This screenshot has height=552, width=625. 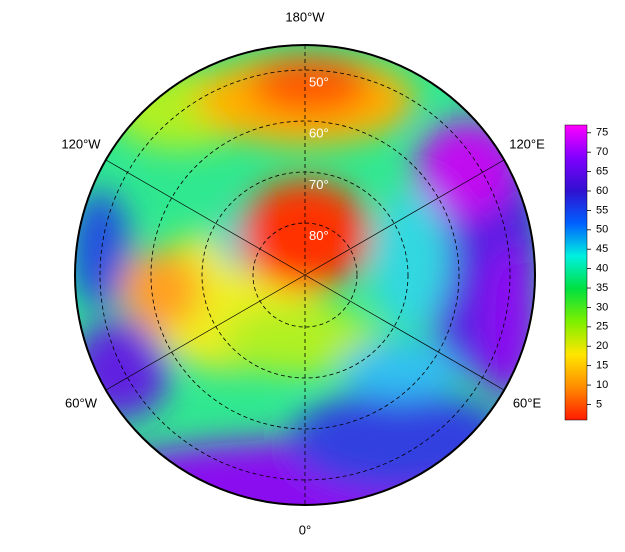 I want to click on colorbar-tick-label: 70, so click(x=602, y=152).